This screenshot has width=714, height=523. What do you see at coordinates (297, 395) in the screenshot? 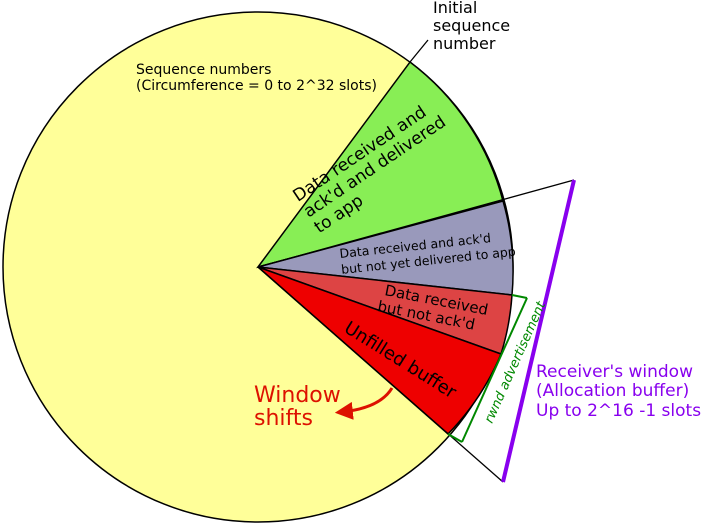
I see `window-shifts-label-line-1: Window` at bounding box center [297, 395].